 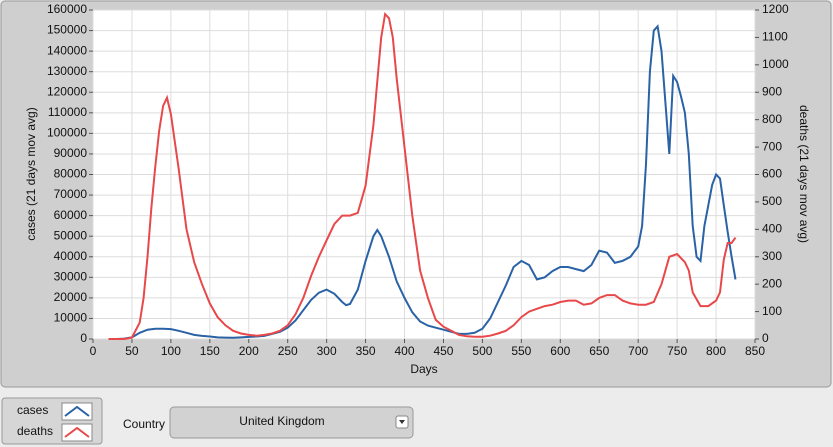 What do you see at coordinates (775, 64) in the screenshot?
I see `y2-tick-label: 1000` at bounding box center [775, 64].